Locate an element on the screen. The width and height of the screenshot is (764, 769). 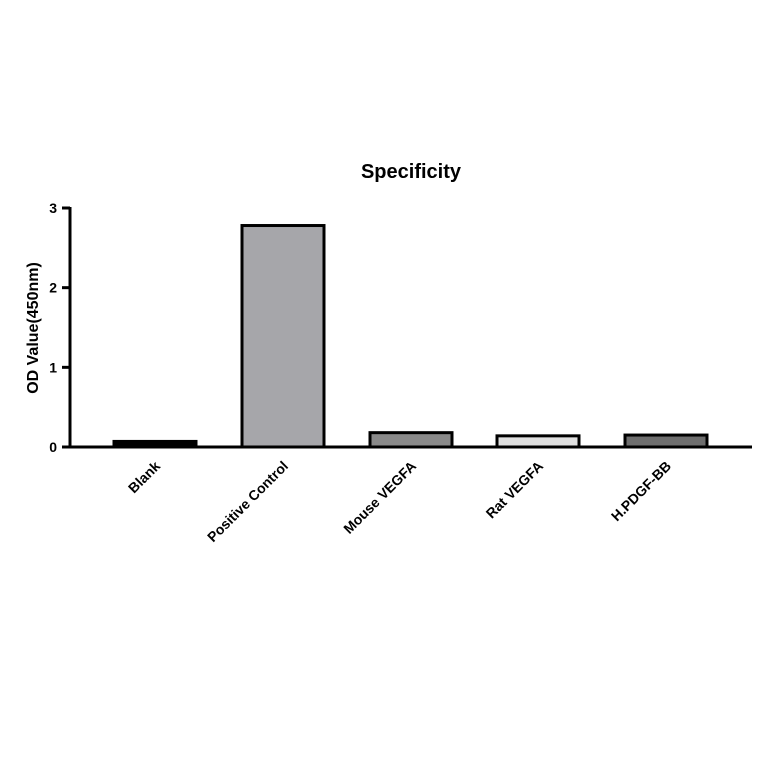
x-category-label: H.PDGF-BB is located at coordinates (641, 491).